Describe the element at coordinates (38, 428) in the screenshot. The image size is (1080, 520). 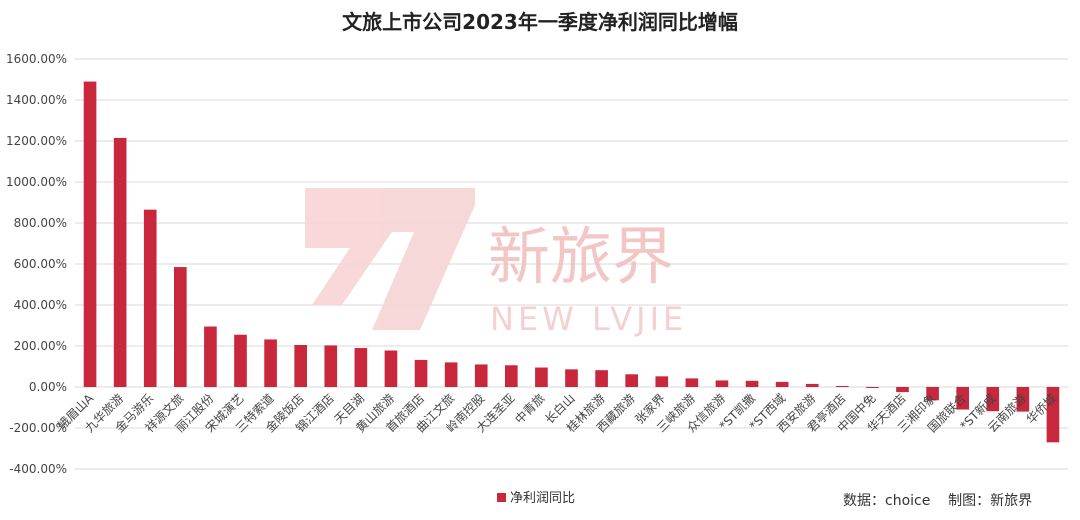
I see `y-tick-label: -200.00%` at that location.